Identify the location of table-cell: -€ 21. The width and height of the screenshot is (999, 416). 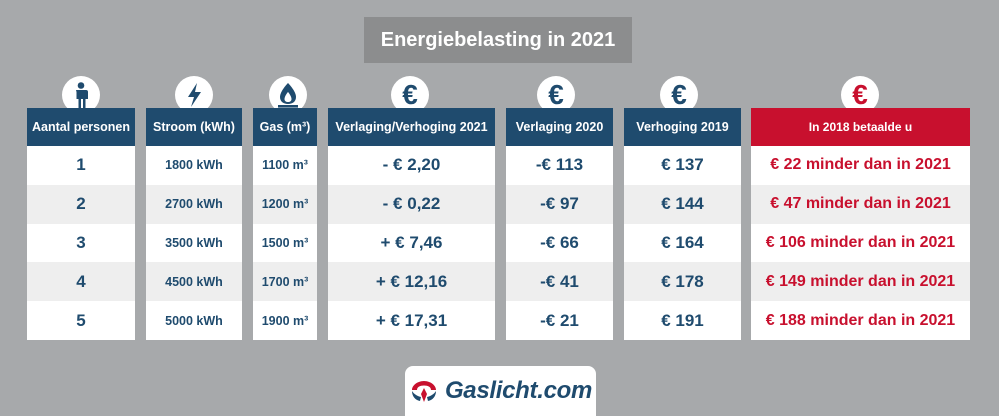
(559, 320).